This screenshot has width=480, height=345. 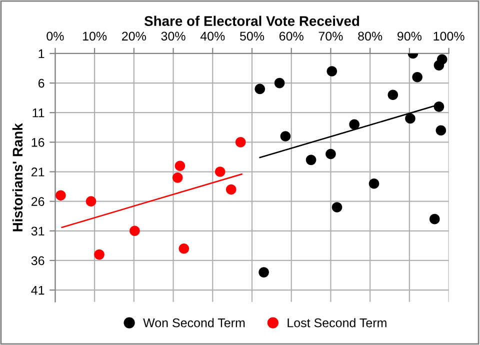 What do you see at coordinates (38, 142) in the screenshot?
I see `y-tick-label: 16` at bounding box center [38, 142].